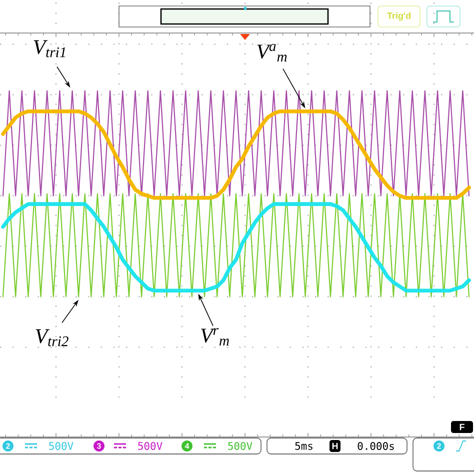 The height and width of the screenshot is (474, 474). I want to click on text: H, so click(335, 446).